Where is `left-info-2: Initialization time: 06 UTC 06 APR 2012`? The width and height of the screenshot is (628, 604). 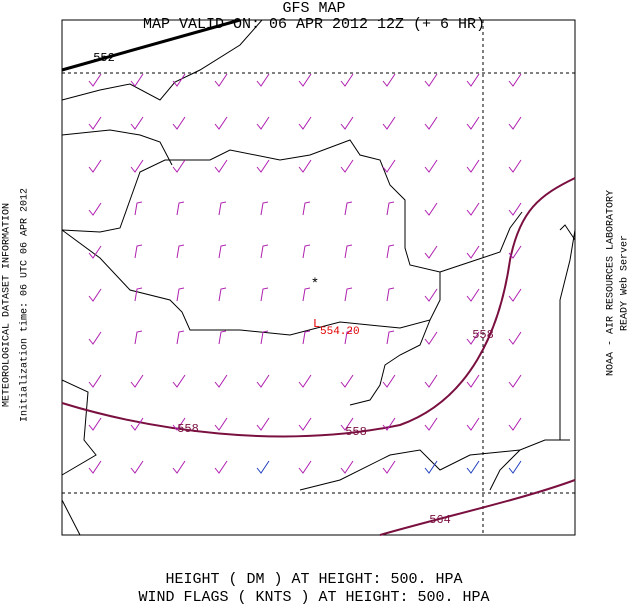 left-info-2: Initialization time: 06 UTC 06 APR 2012 is located at coordinates (25, 305).